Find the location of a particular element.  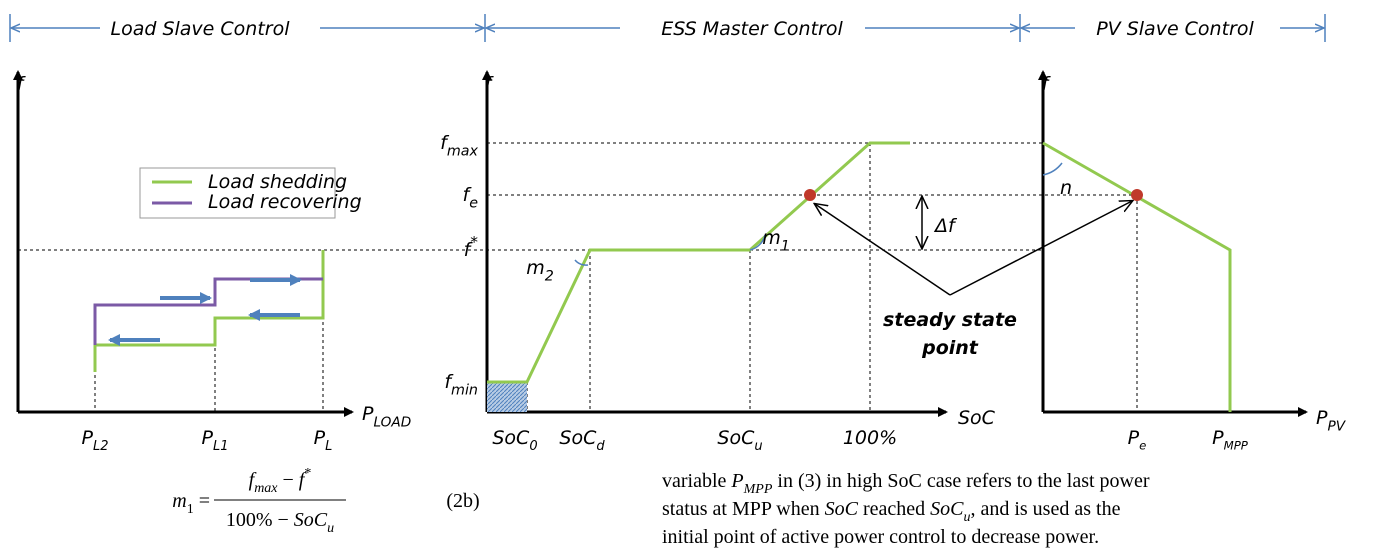

text-segment: MPP is located at coordinates (758, 489).